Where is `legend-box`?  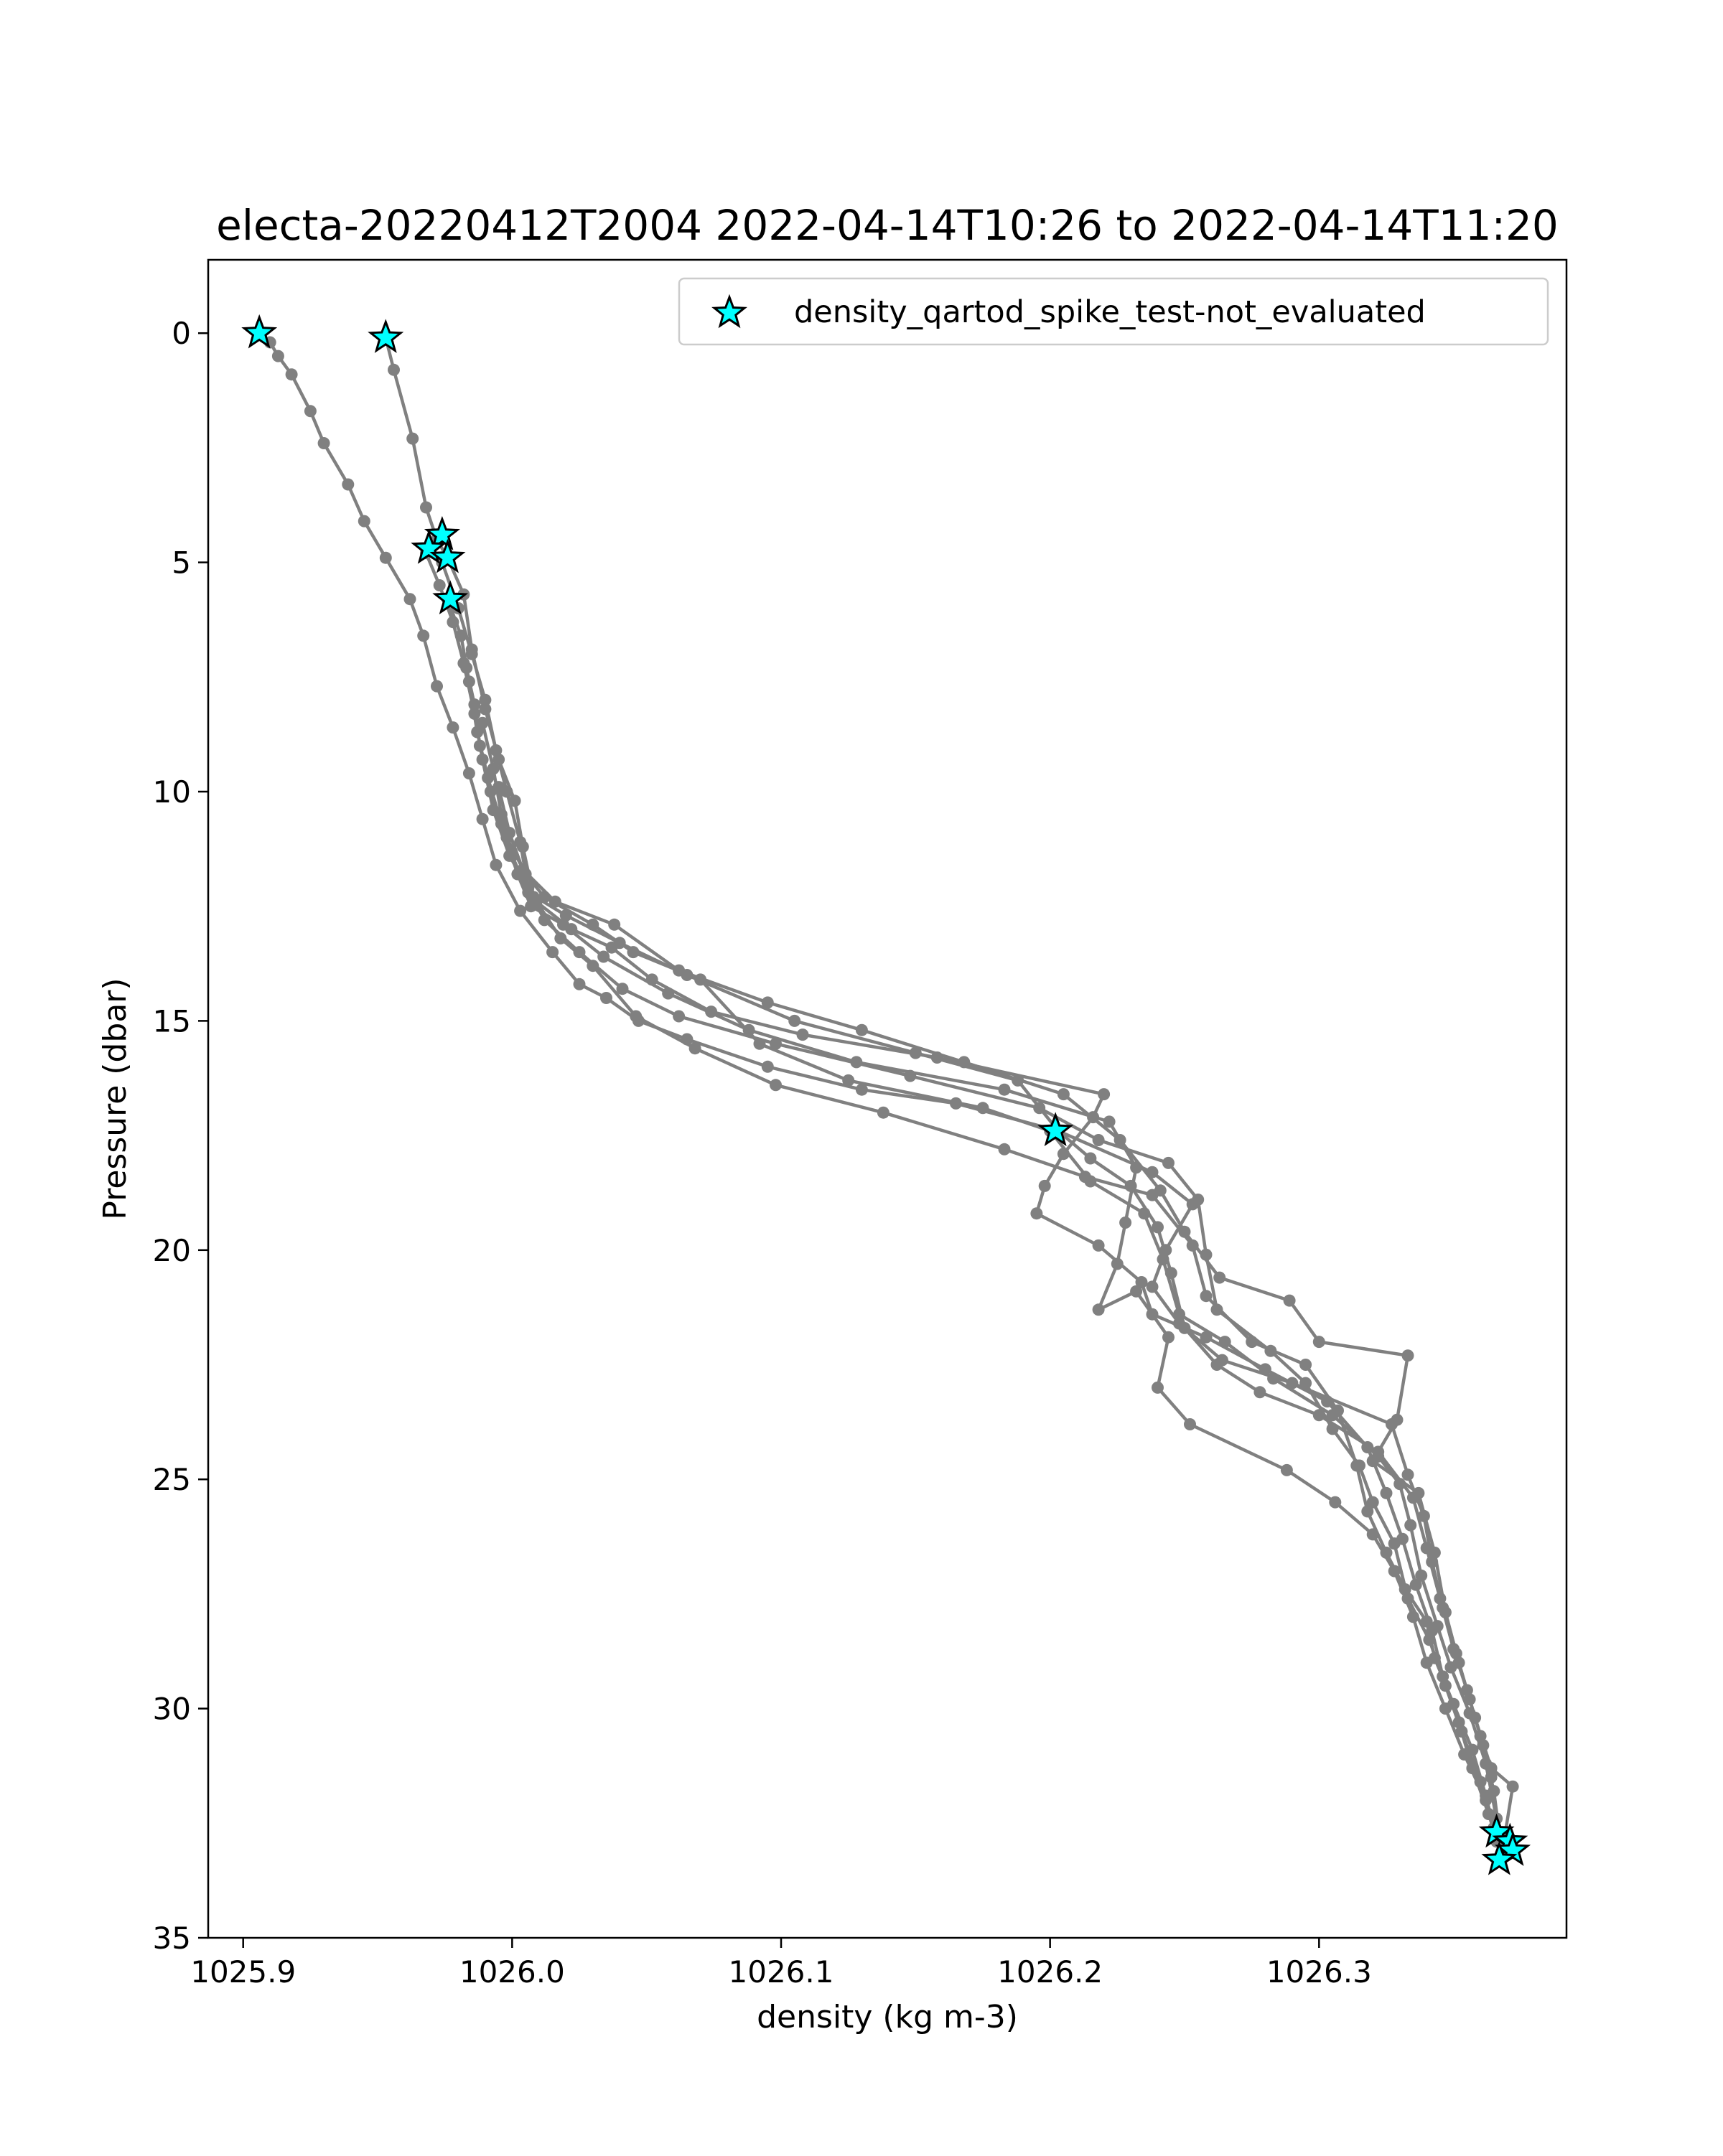 legend-box is located at coordinates (1113, 311).